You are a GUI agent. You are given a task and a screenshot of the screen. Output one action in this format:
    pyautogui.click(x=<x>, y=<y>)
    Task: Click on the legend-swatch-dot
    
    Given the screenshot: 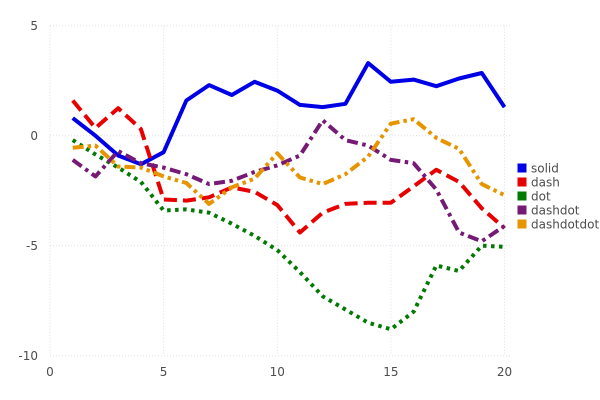 What is the action you would take?
    pyautogui.click(x=522, y=196)
    